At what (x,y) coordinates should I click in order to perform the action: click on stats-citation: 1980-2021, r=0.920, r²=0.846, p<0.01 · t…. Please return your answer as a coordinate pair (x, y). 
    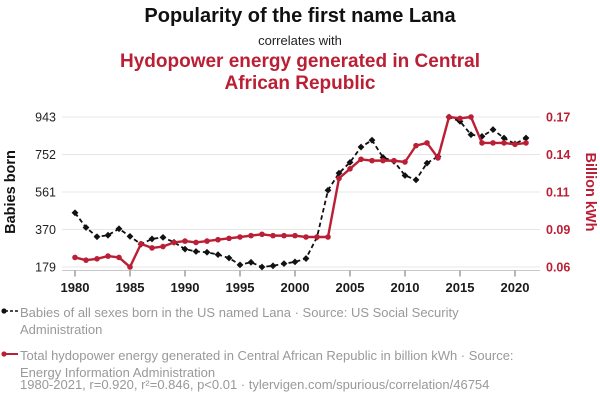
    Looking at the image, I should click on (255, 384).